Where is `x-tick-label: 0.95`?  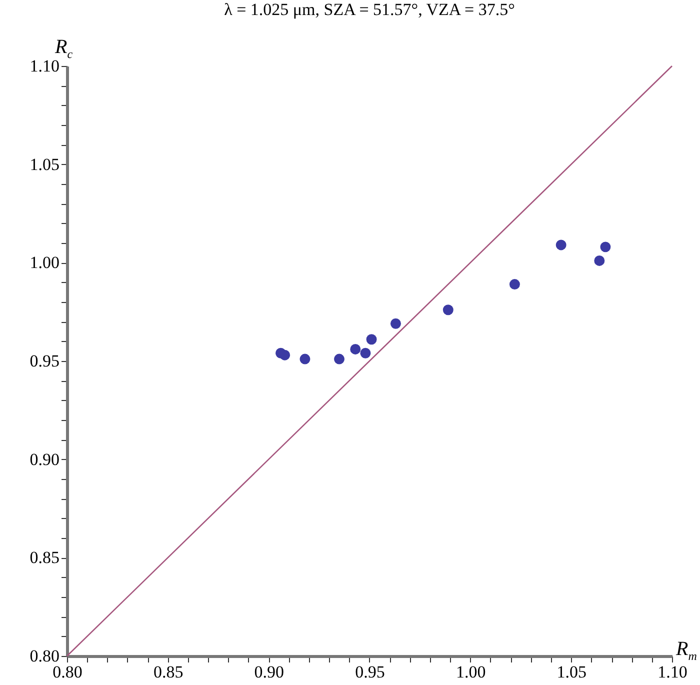 x-tick-label: 0.95 is located at coordinates (370, 672).